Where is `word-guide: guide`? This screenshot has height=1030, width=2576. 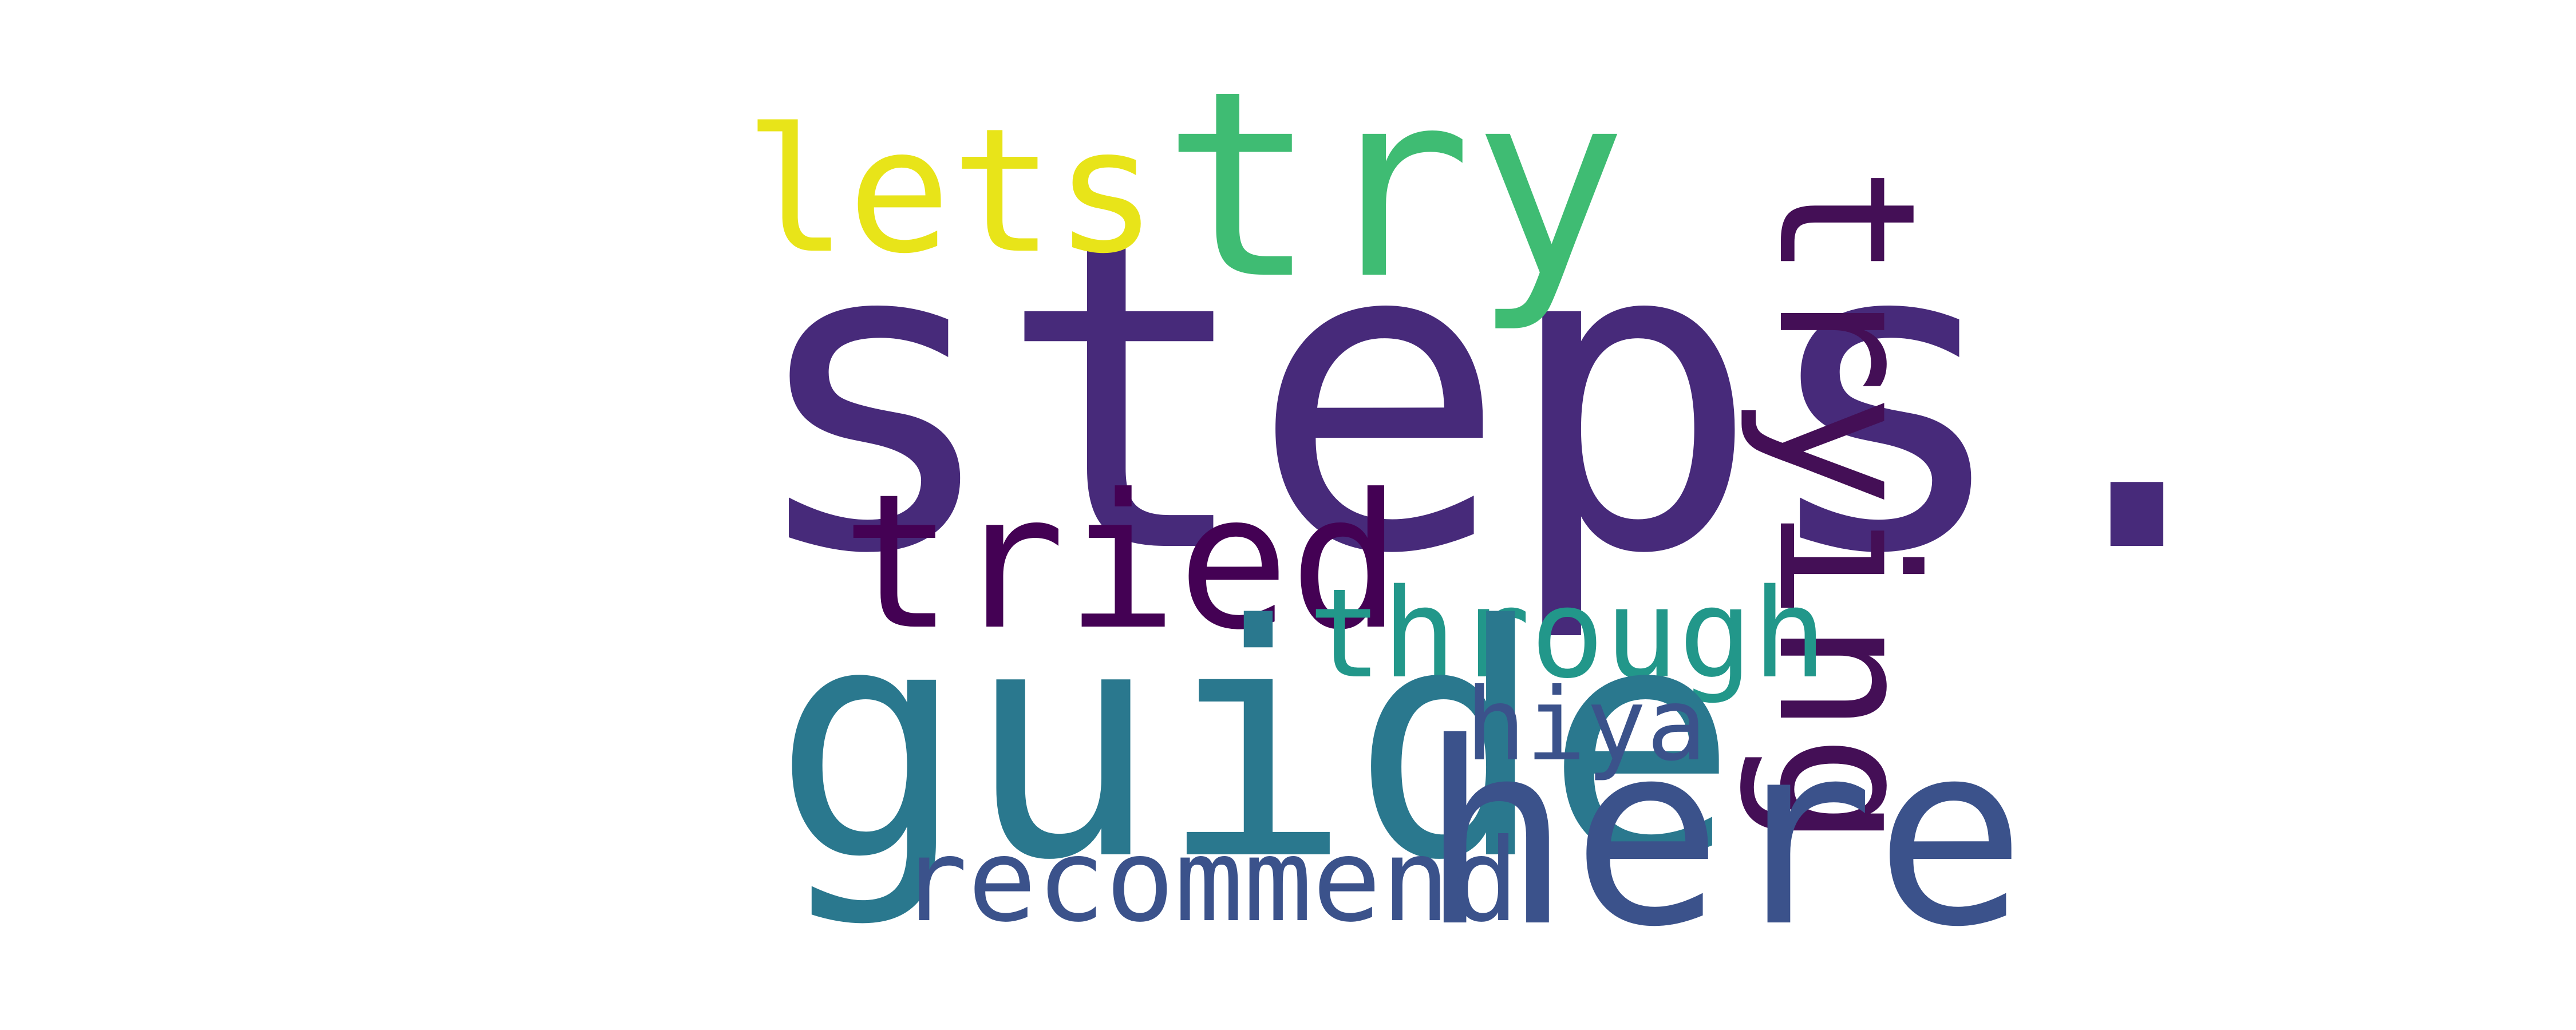 word-guide: guide is located at coordinates (1255, 743).